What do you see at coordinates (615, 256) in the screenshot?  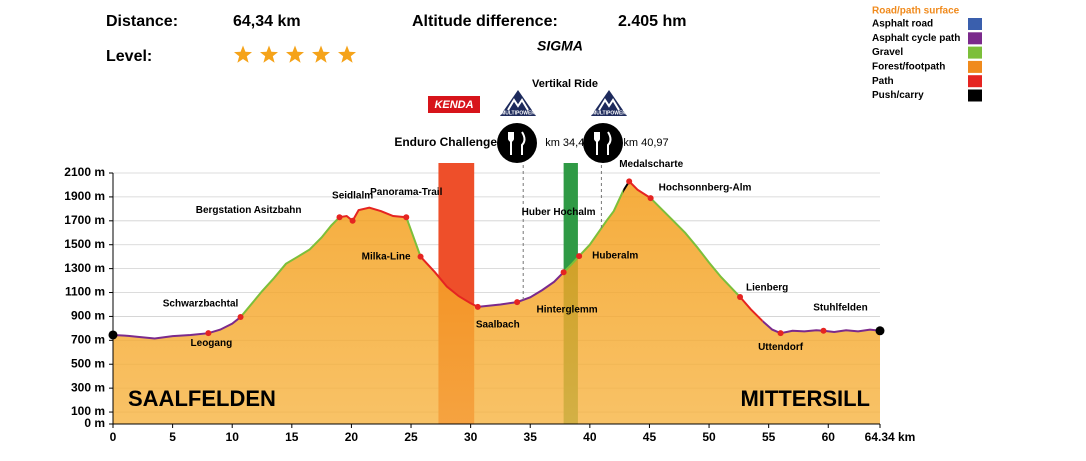 I see `waypoint-label: Huberalm` at bounding box center [615, 256].